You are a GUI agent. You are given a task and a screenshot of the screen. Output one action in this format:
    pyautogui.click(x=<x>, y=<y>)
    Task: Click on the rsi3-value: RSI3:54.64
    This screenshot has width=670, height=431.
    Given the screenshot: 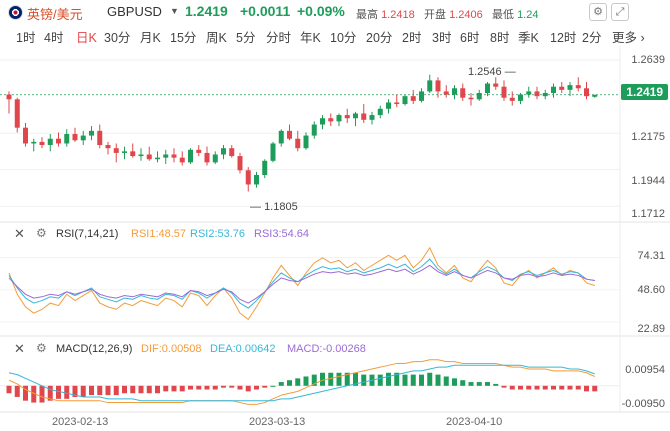 What is the action you would take?
    pyautogui.click(x=282, y=234)
    